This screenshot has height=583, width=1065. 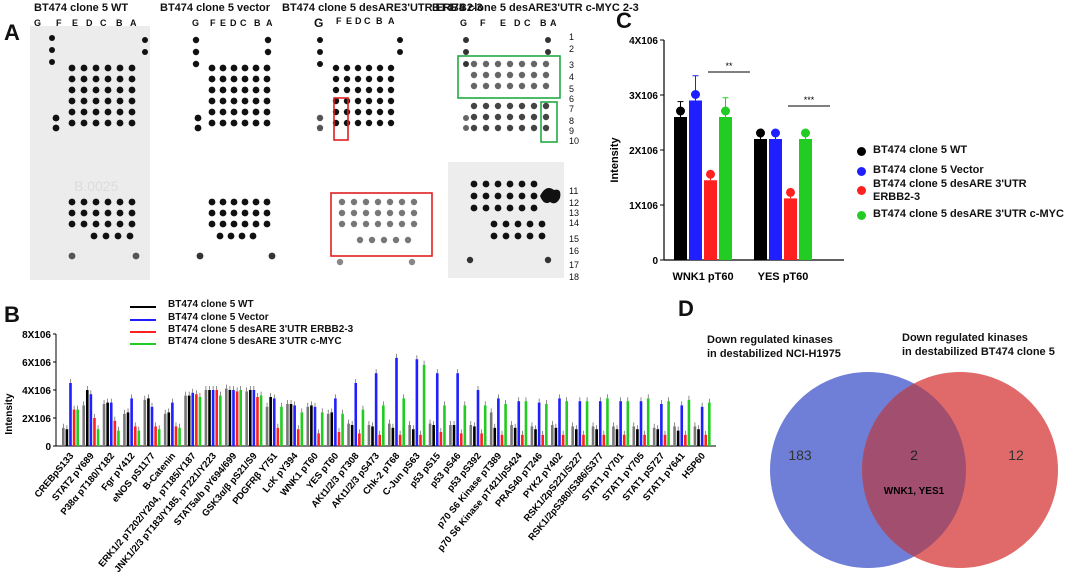 What do you see at coordinates (509, 77) in the screenshot?
I see `highlight-box-cmyc-upper` at bounding box center [509, 77].